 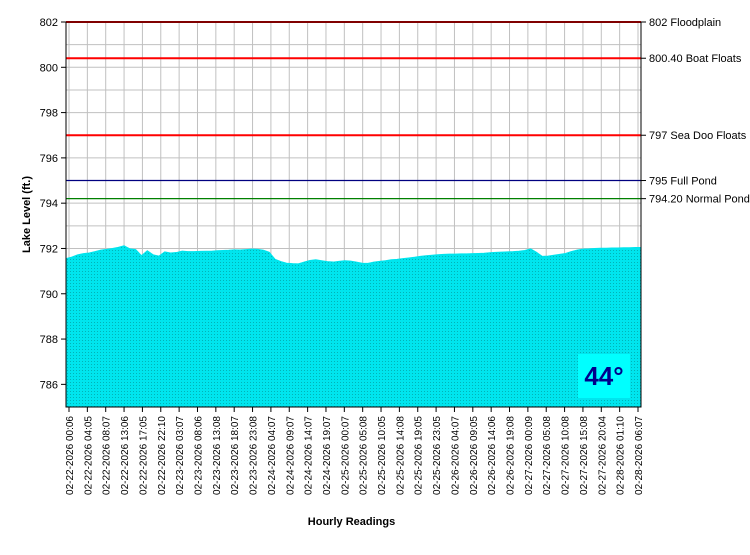 What do you see at coordinates (474, 455) in the screenshot?
I see `x-tick-label: 02-26-2026 09:05` at bounding box center [474, 455].